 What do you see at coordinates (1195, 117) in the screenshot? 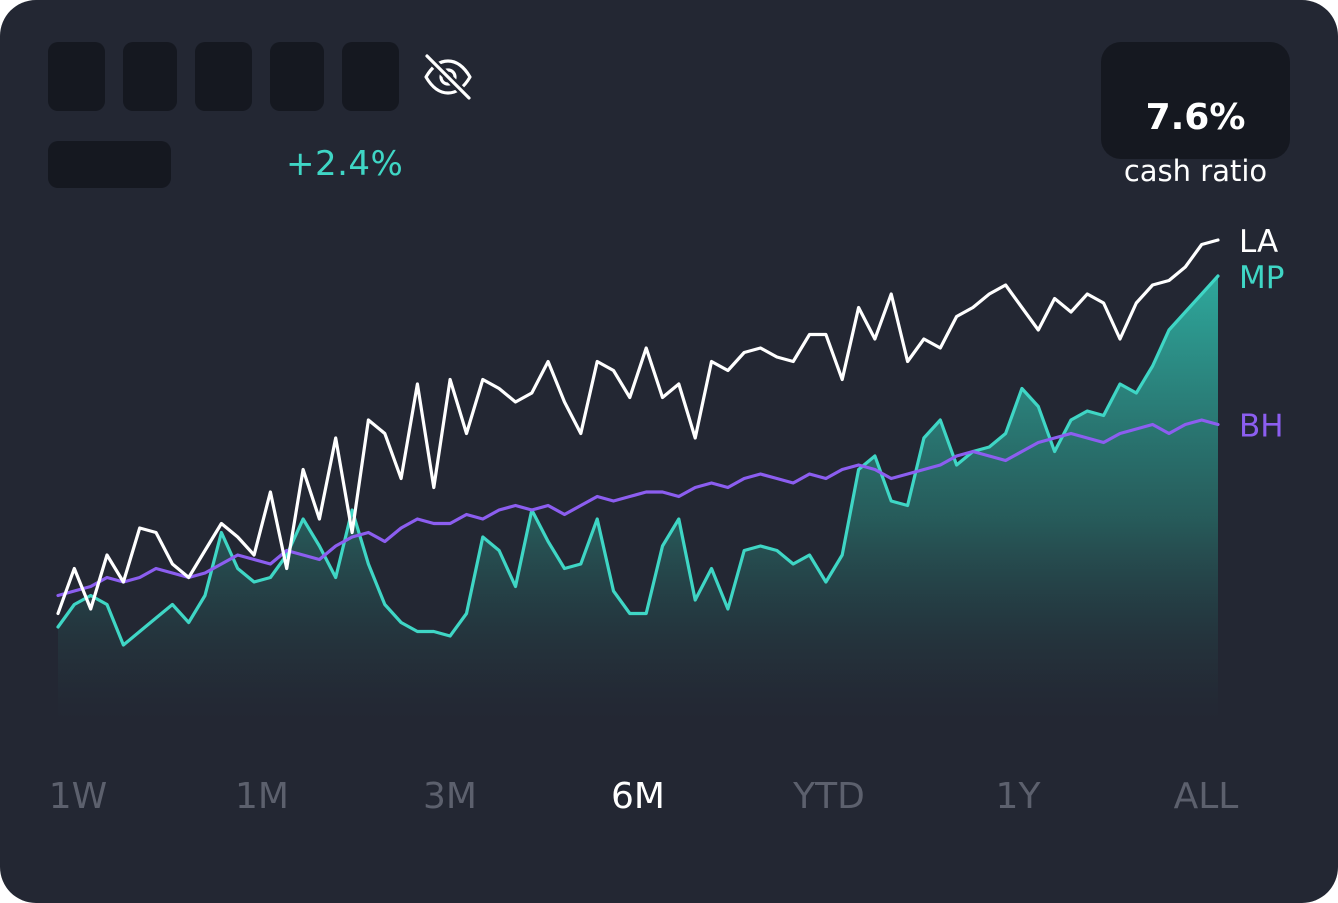
I see `cash-ratio-value: 7.6%` at bounding box center [1195, 117].